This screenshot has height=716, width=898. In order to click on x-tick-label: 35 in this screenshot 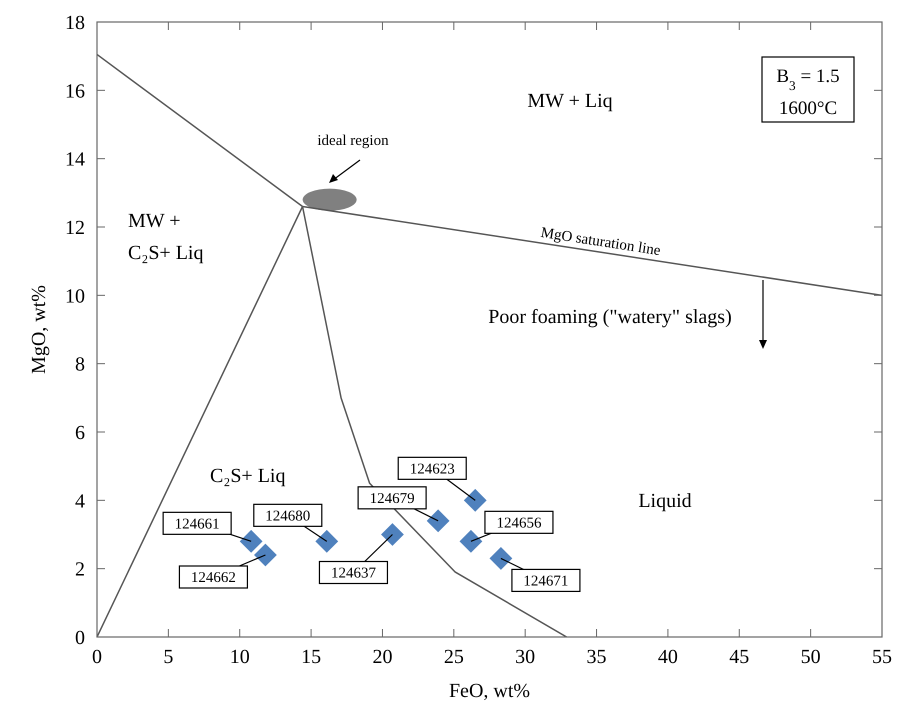, I will do `click(596, 657)`.